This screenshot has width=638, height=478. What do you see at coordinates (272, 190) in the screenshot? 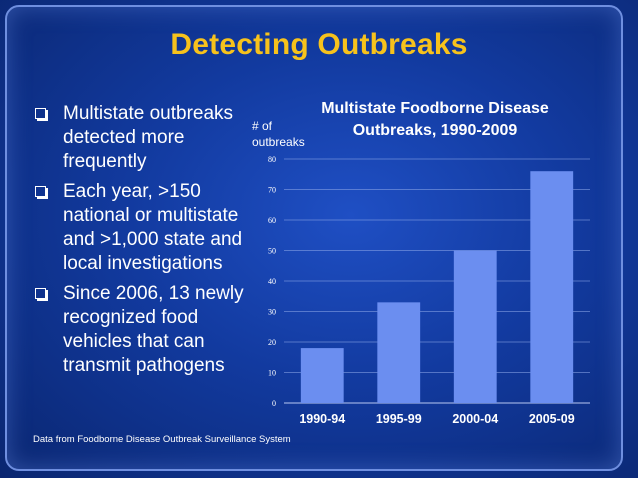
I see `y-tick-label: 70` at bounding box center [272, 190].